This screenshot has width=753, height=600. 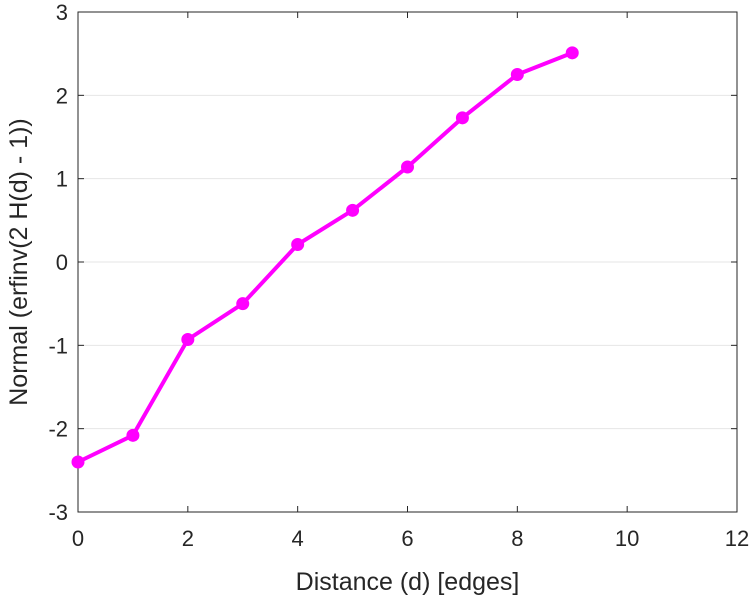 I want to click on y-tick-label: -2, so click(x=58, y=429).